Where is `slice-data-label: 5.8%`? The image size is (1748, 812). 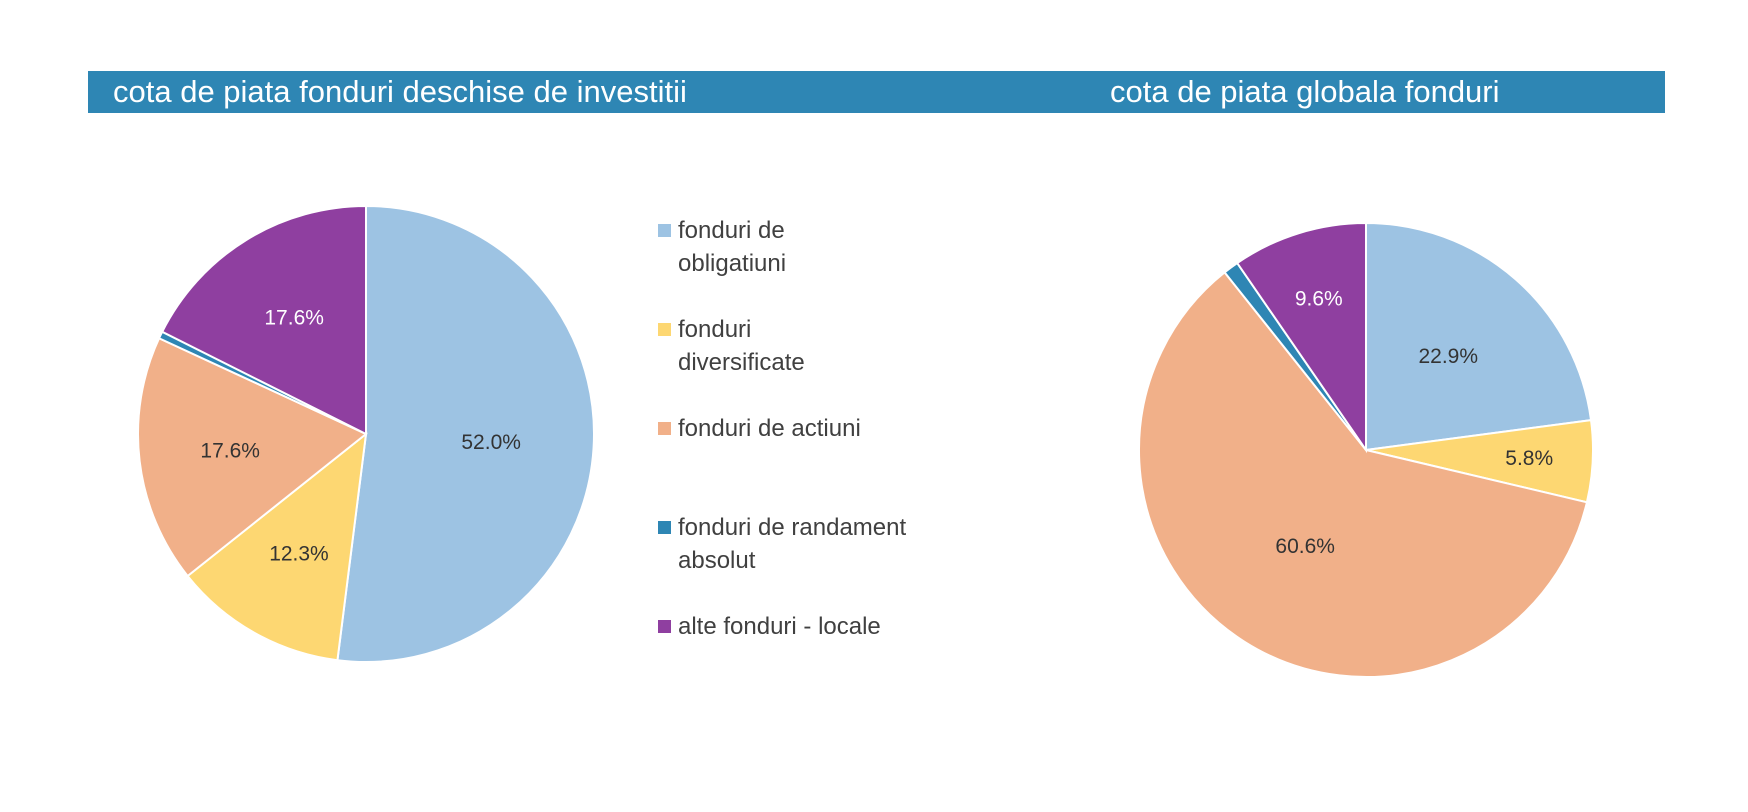 slice-data-label: 5.8% is located at coordinates (1529, 458).